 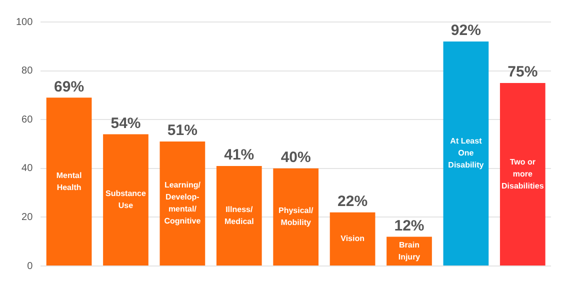 I want to click on x-tick-label: Physical/ Mobility, so click(x=296, y=217).